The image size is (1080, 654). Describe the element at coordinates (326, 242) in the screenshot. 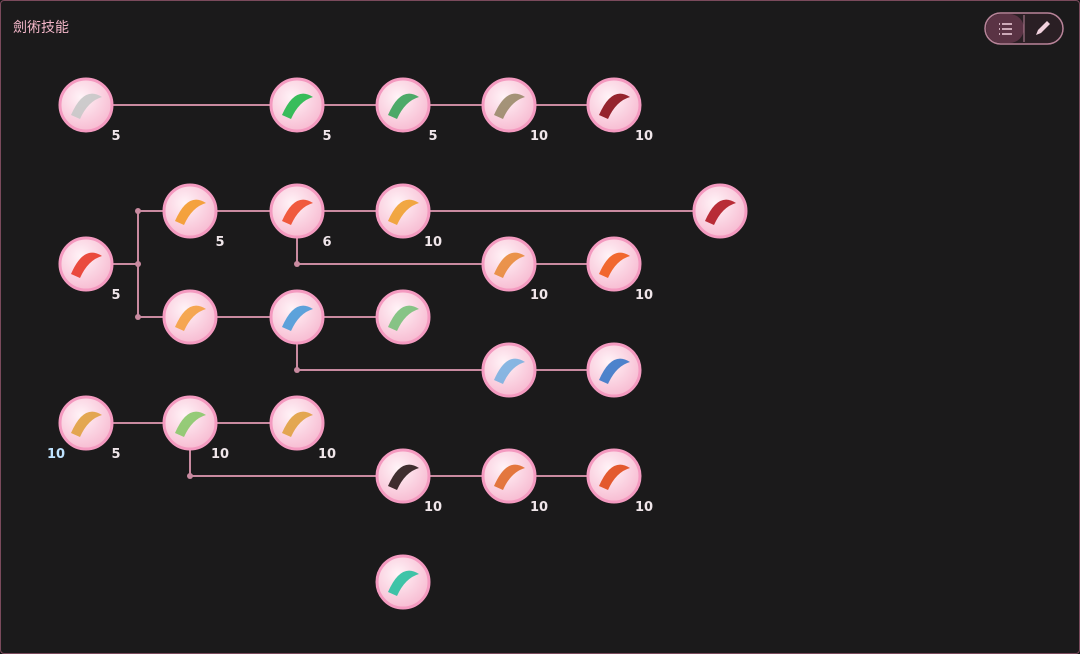

I see `skill-level: 6` at that location.